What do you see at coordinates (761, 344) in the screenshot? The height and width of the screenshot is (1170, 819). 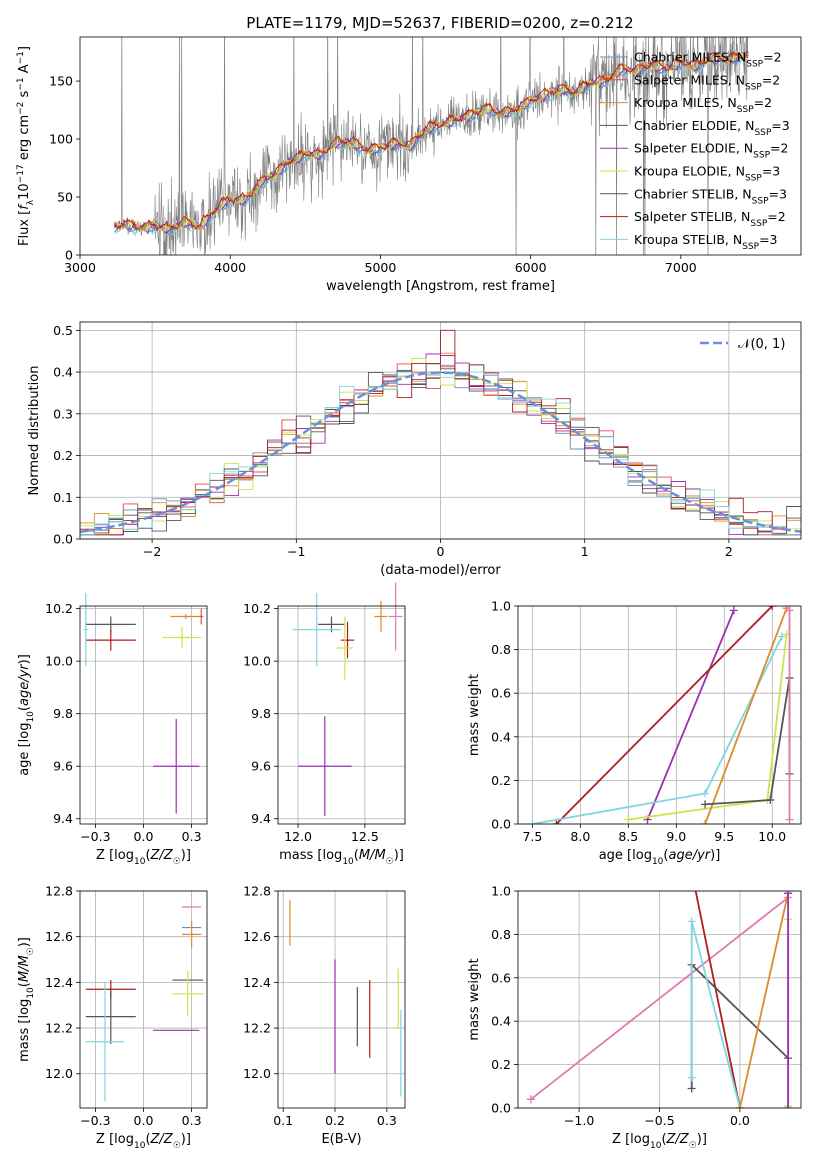 I see `legend-label: 𝒩(0, 1)` at bounding box center [761, 344].